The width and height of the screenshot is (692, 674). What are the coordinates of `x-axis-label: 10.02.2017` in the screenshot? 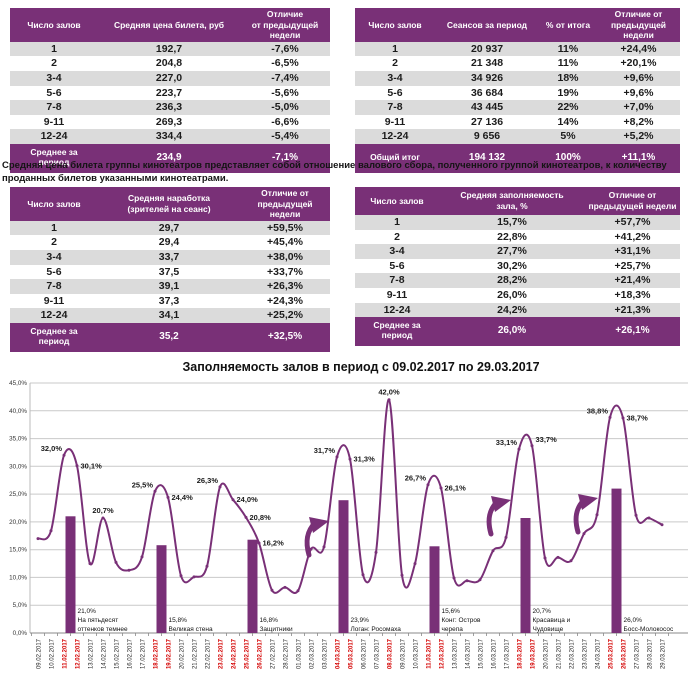 It's located at (53, 653).